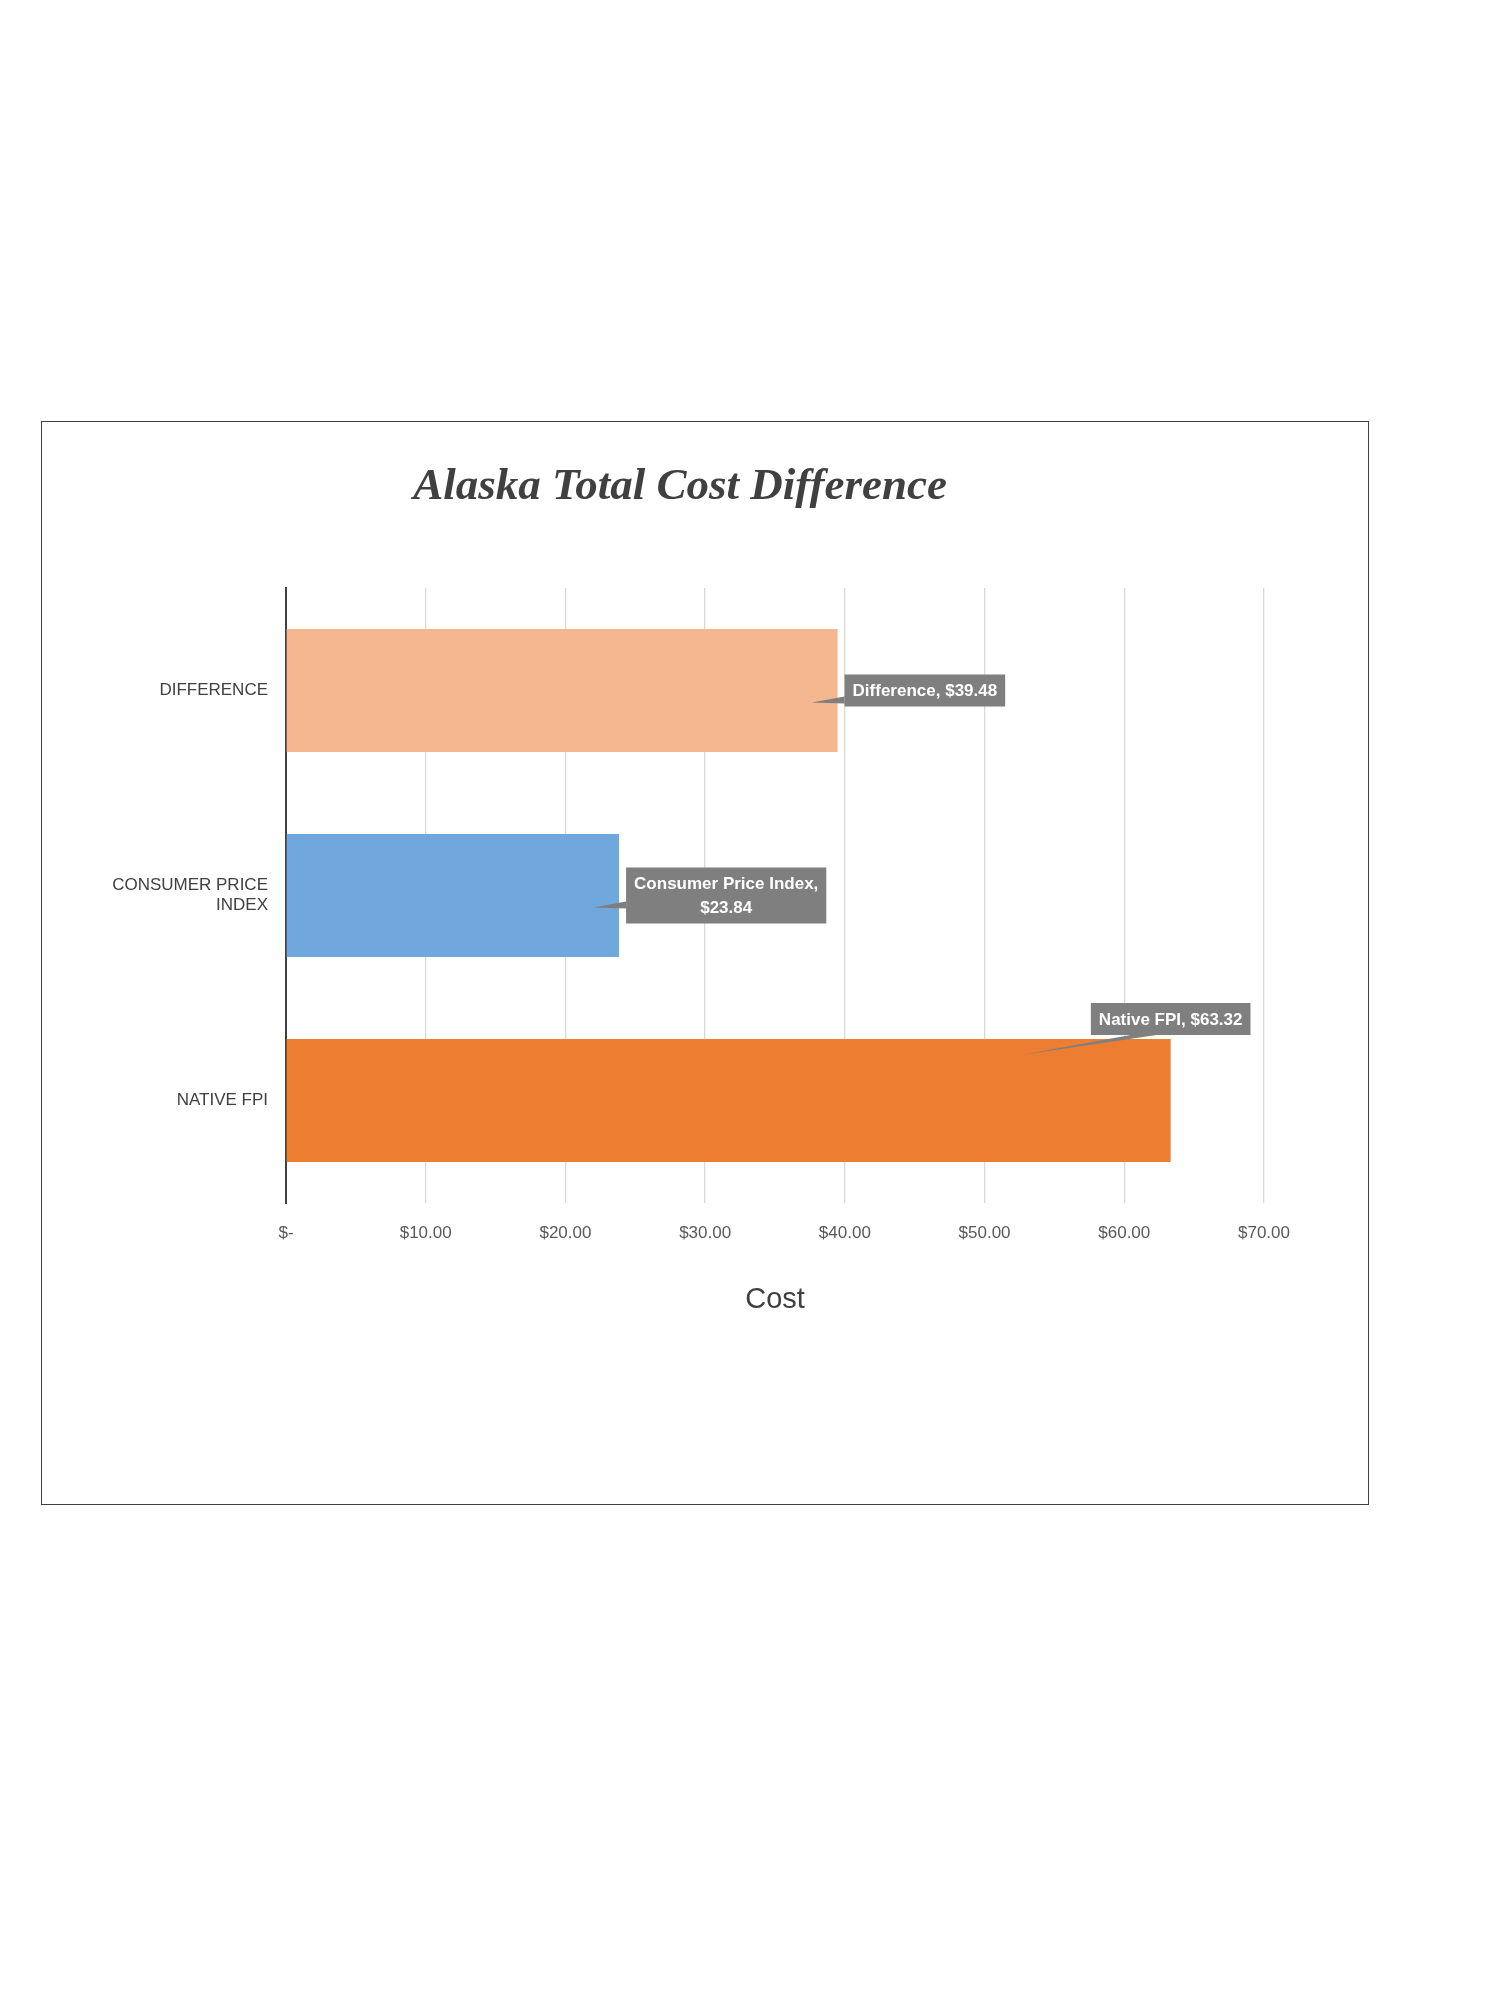  What do you see at coordinates (1124, 1232) in the screenshot?
I see `x-tick-label: $60.00` at bounding box center [1124, 1232].